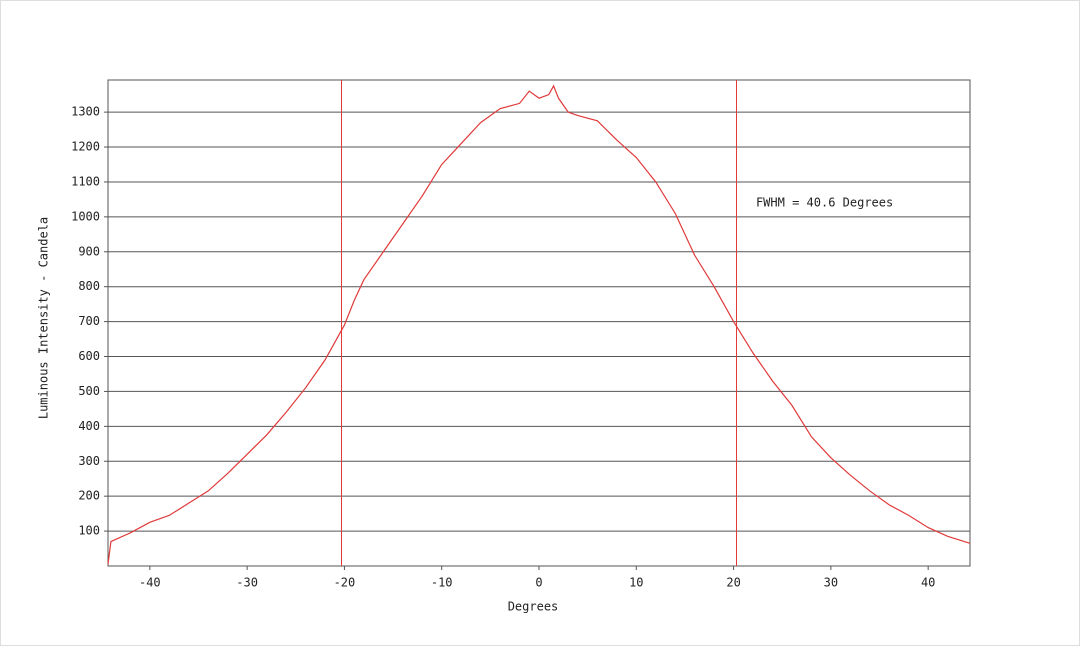 The width and height of the screenshot is (1080, 646). What do you see at coordinates (533, 607) in the screenshot?
I see `x-axis-label: Degrees` at bounding box center [533, 607].